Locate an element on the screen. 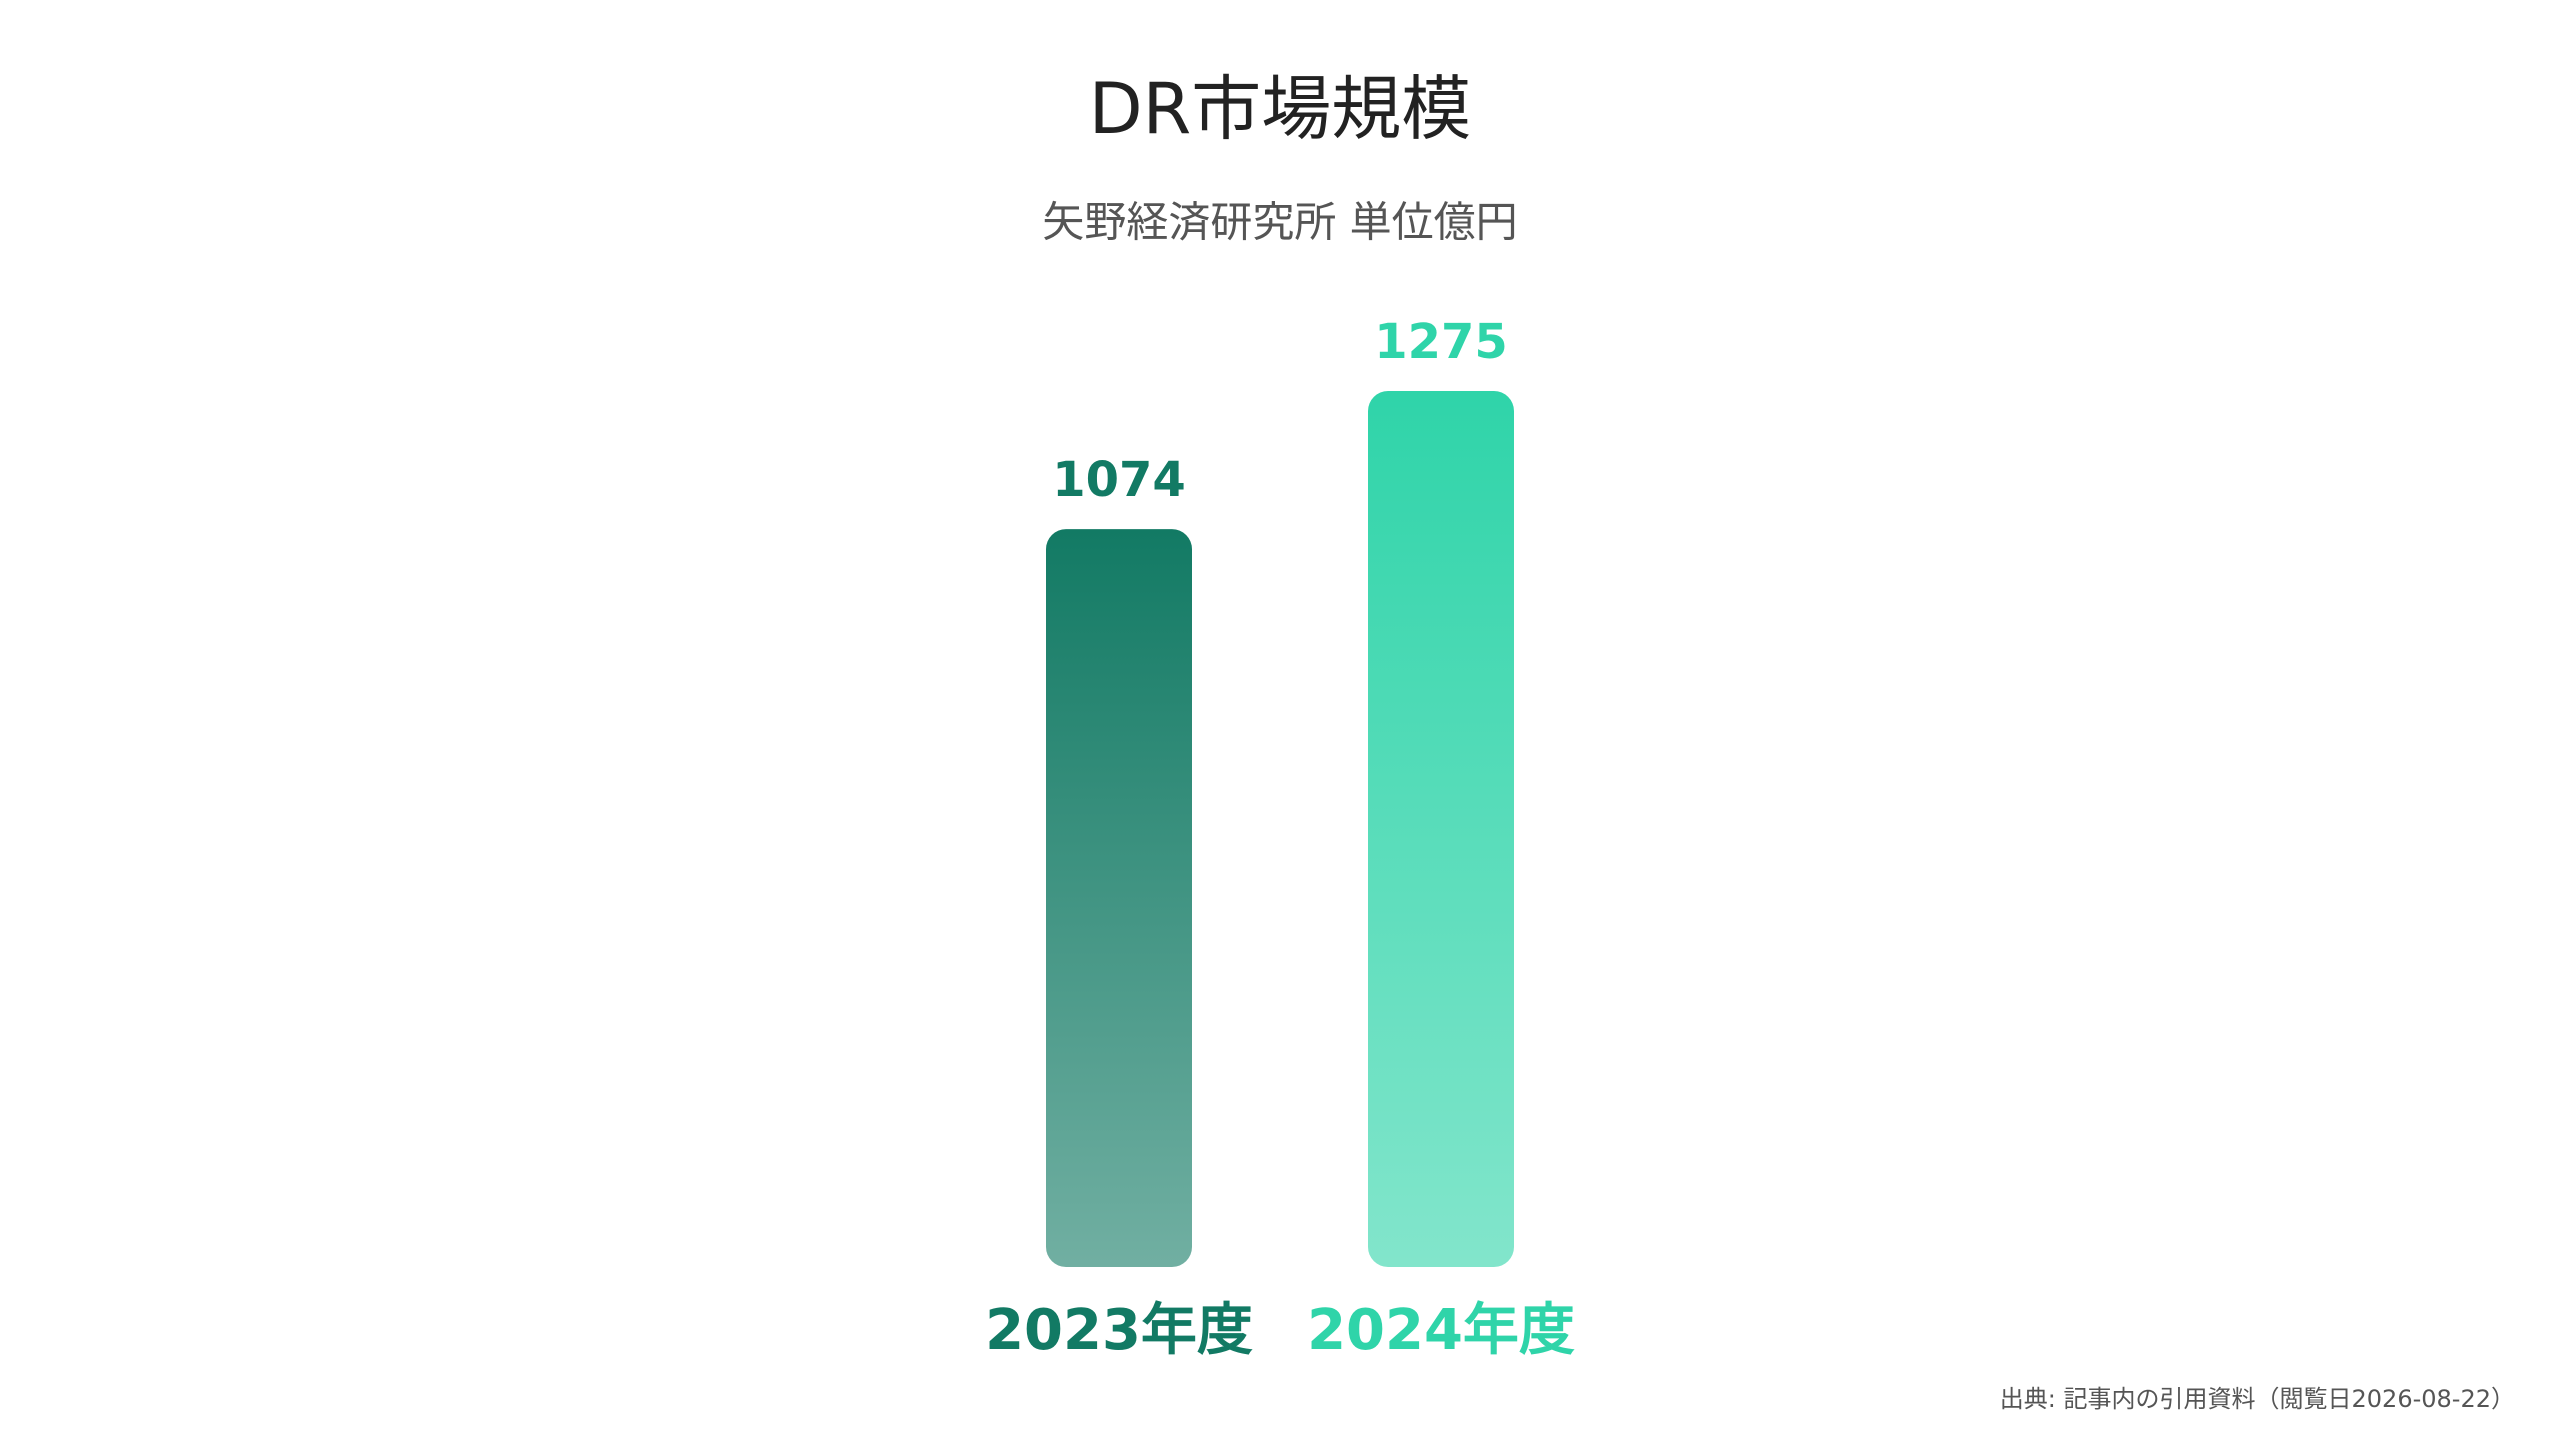 The width and height of the screenshot is (2560, 1440). value-label: 1275 is located at coordinates (1441, 342).